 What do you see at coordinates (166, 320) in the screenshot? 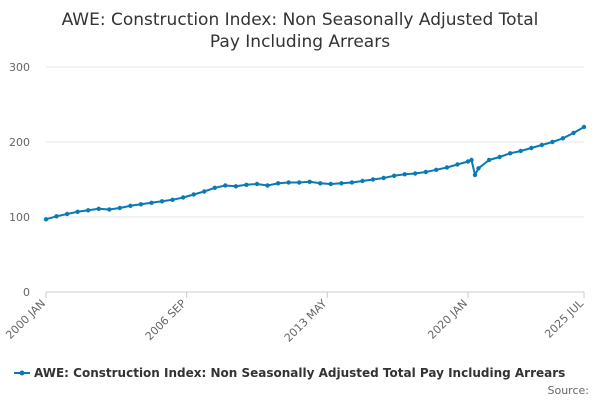
I see `x-tick-label-1: 2006 SEP` at bounding box center [166, 320].